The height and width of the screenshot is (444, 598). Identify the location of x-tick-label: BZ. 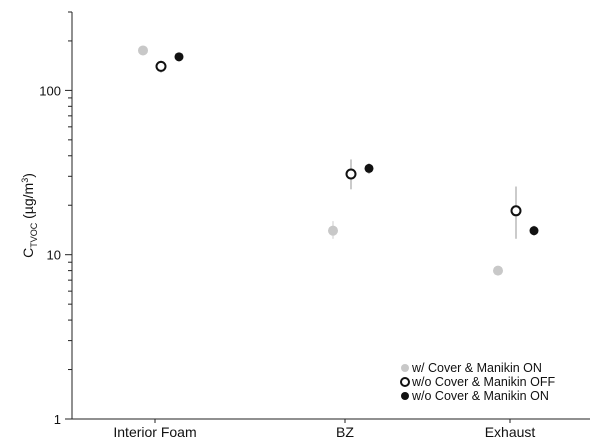
(345, 432).